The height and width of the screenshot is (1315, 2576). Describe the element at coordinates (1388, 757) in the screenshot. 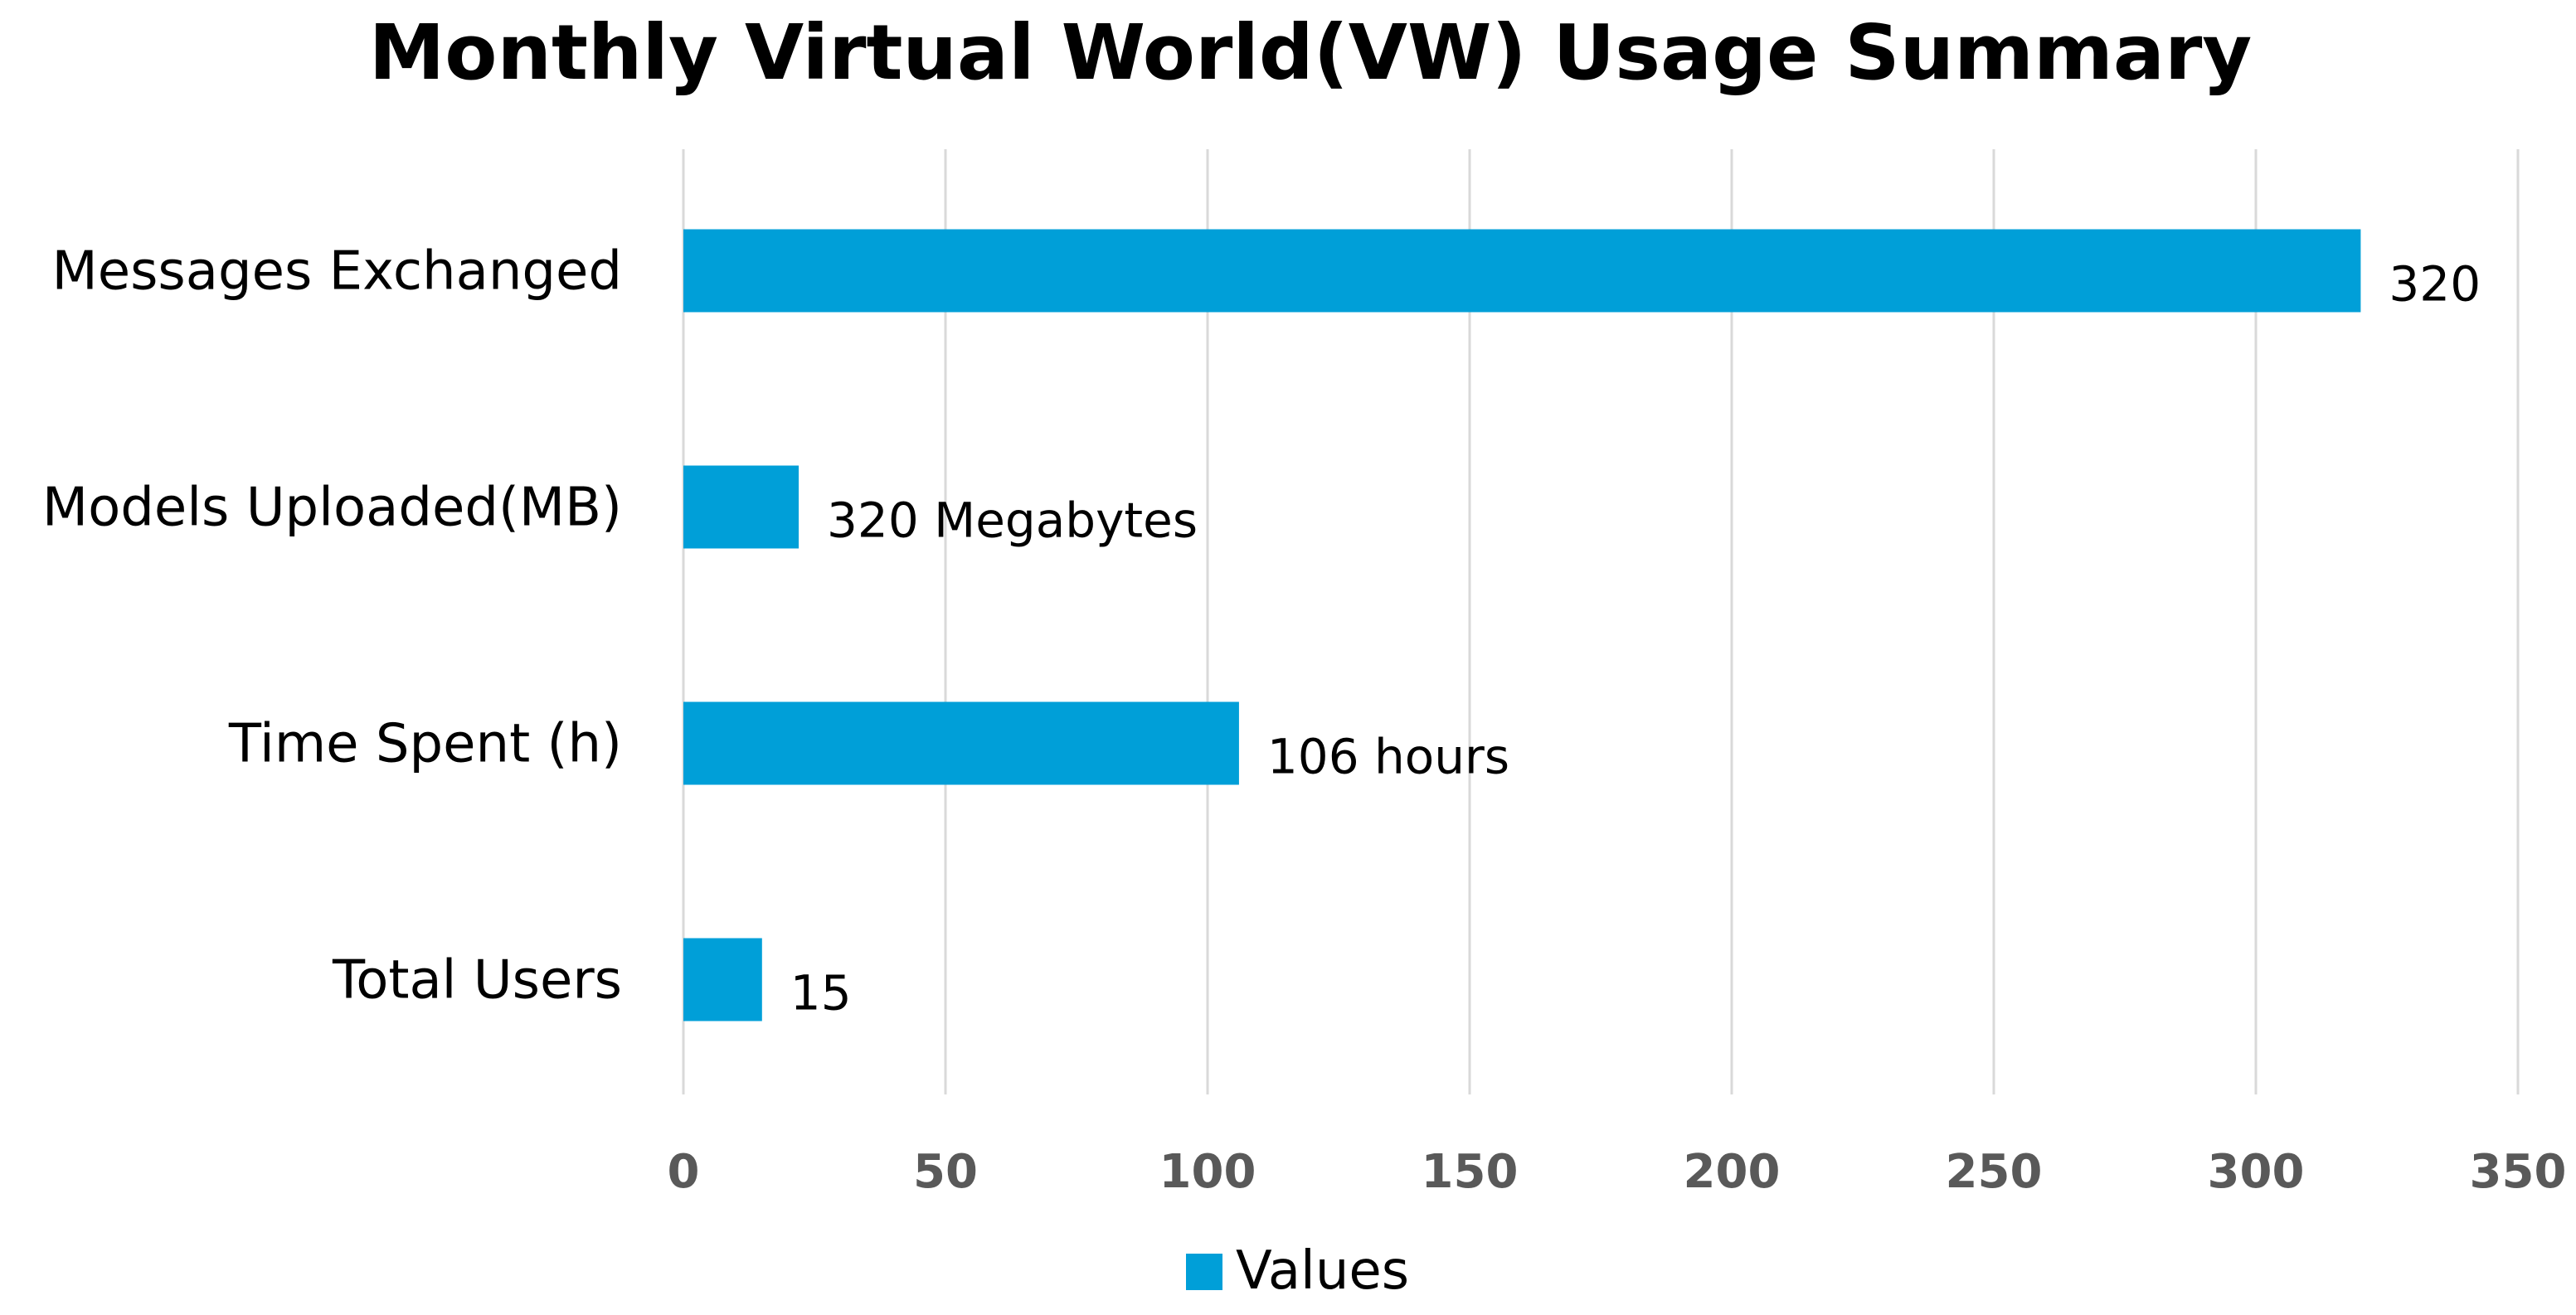

I see `data-label: 106 hours` at that location.